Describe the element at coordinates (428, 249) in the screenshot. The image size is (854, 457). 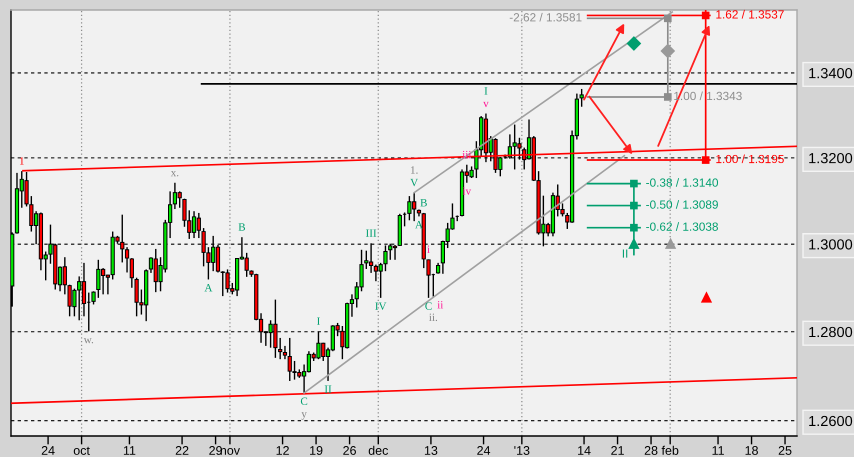
I see `annotation: i` at that location.